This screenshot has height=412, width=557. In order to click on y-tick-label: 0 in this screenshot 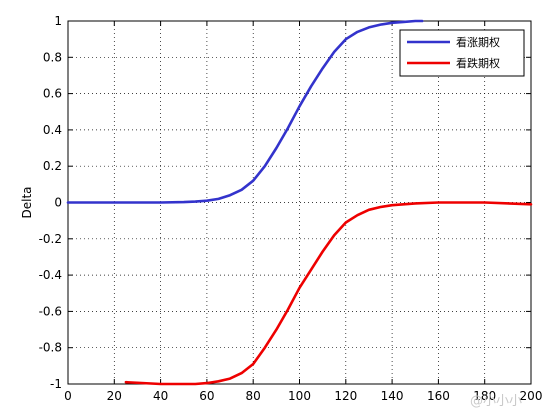, I will do `click(58, 203)`.